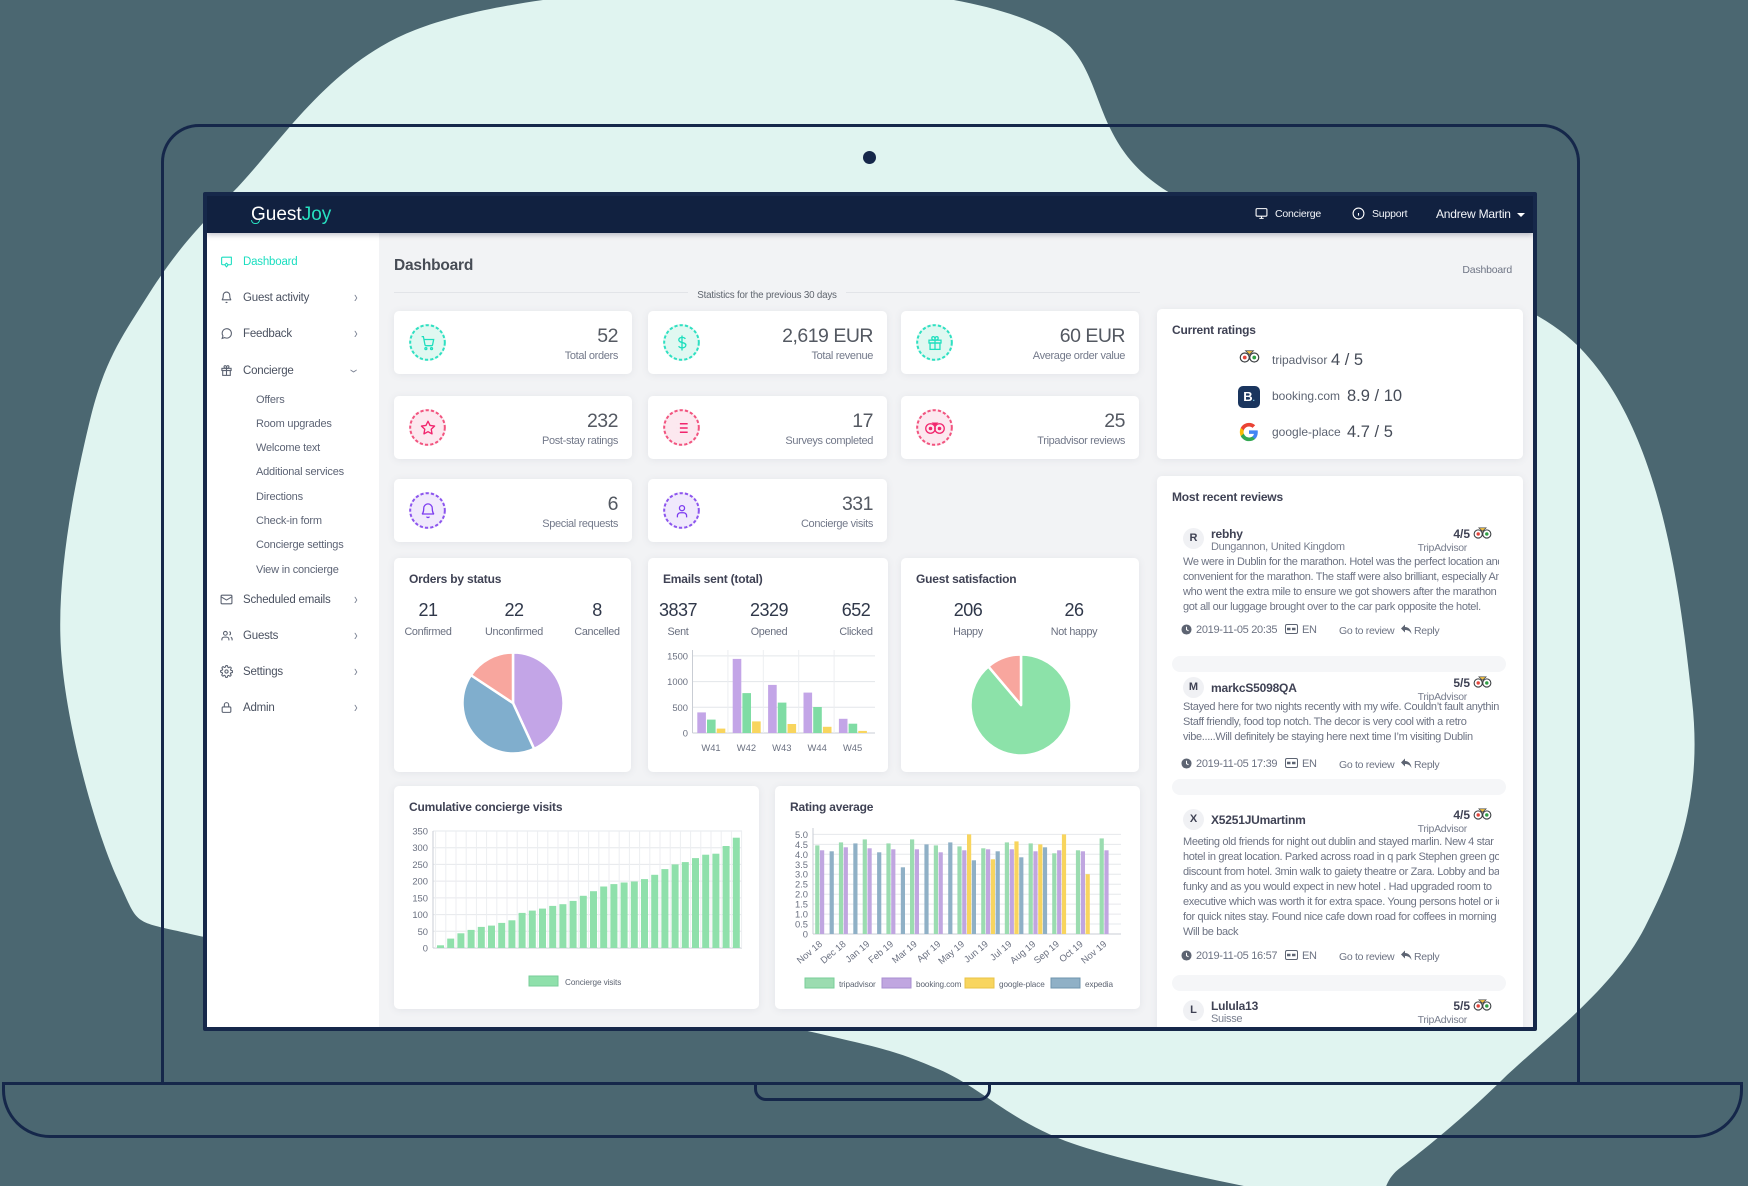  What do you see at coordinates (857, 951) in the screenshot?
I see `svg-text: Jan 19` at bounding box center [857, 951].